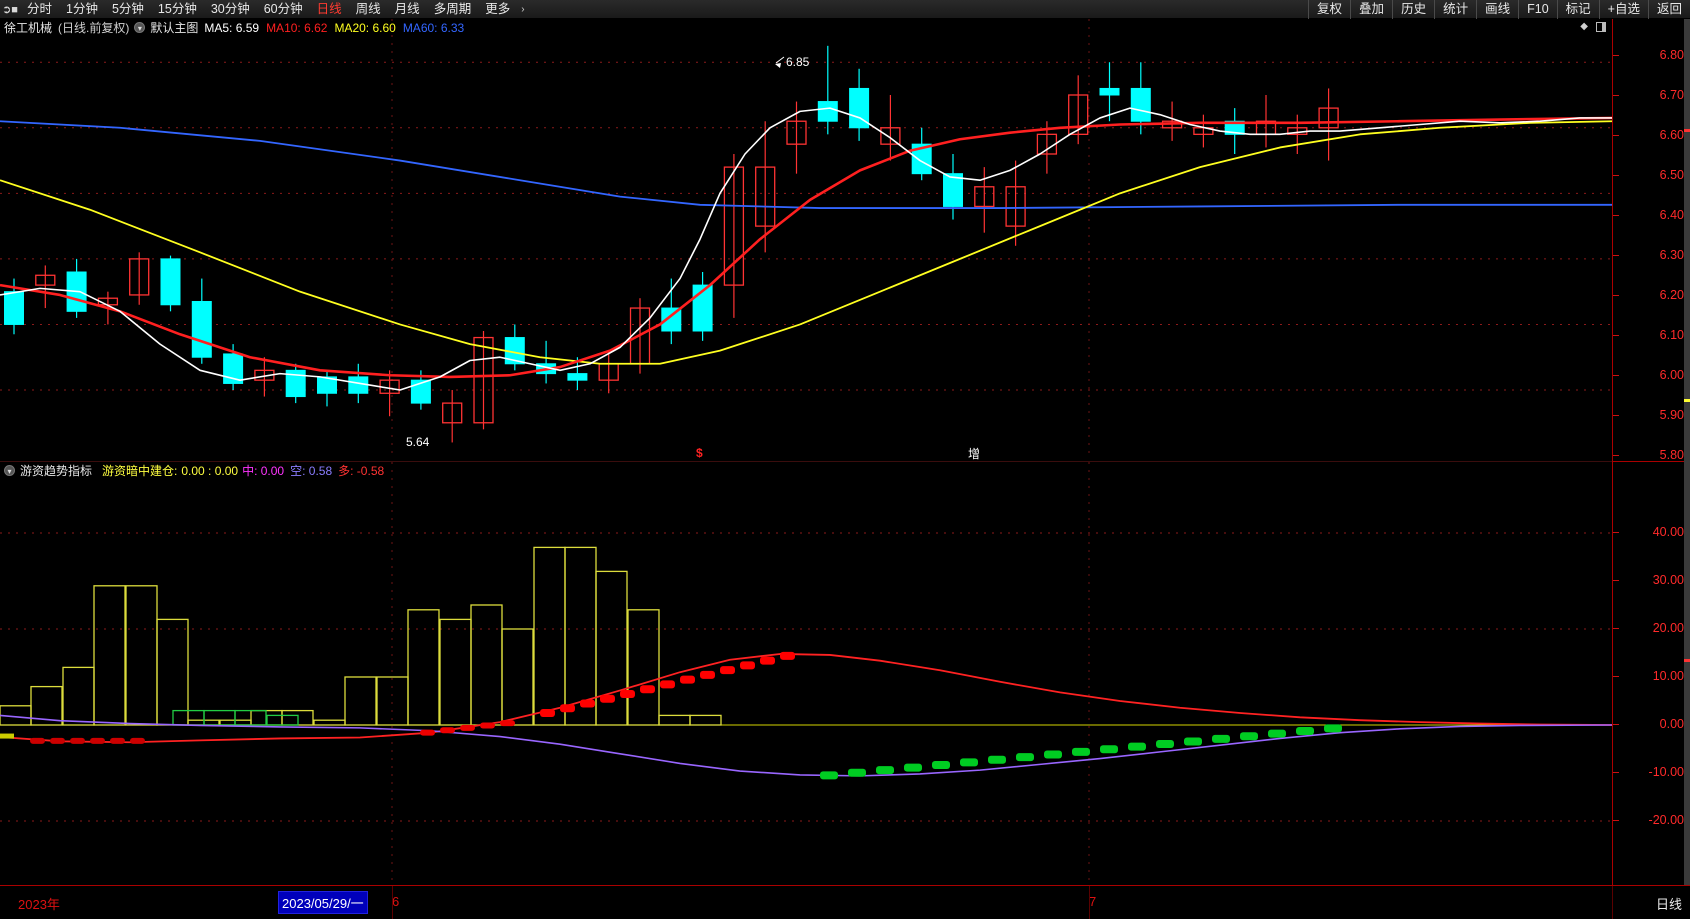 The image size is (1690, 919). What do you see at coordinates (1455, 9) in the screenshot?
I see `btn-tongji: 统计` at bounding box center [1455, 9].